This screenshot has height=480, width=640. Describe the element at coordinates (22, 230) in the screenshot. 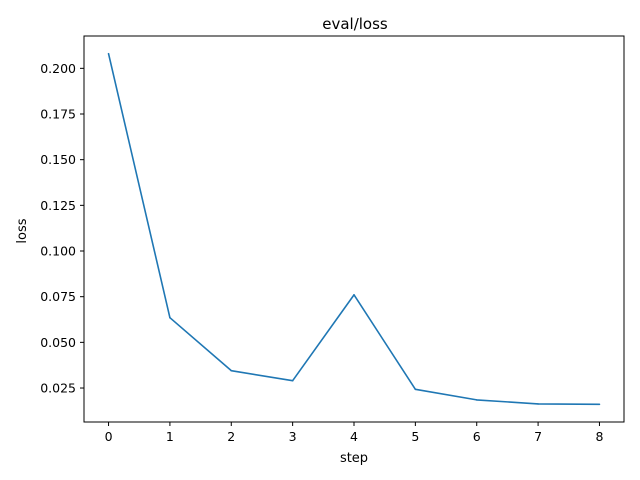

I see `y-axis-label: loss` at that location.